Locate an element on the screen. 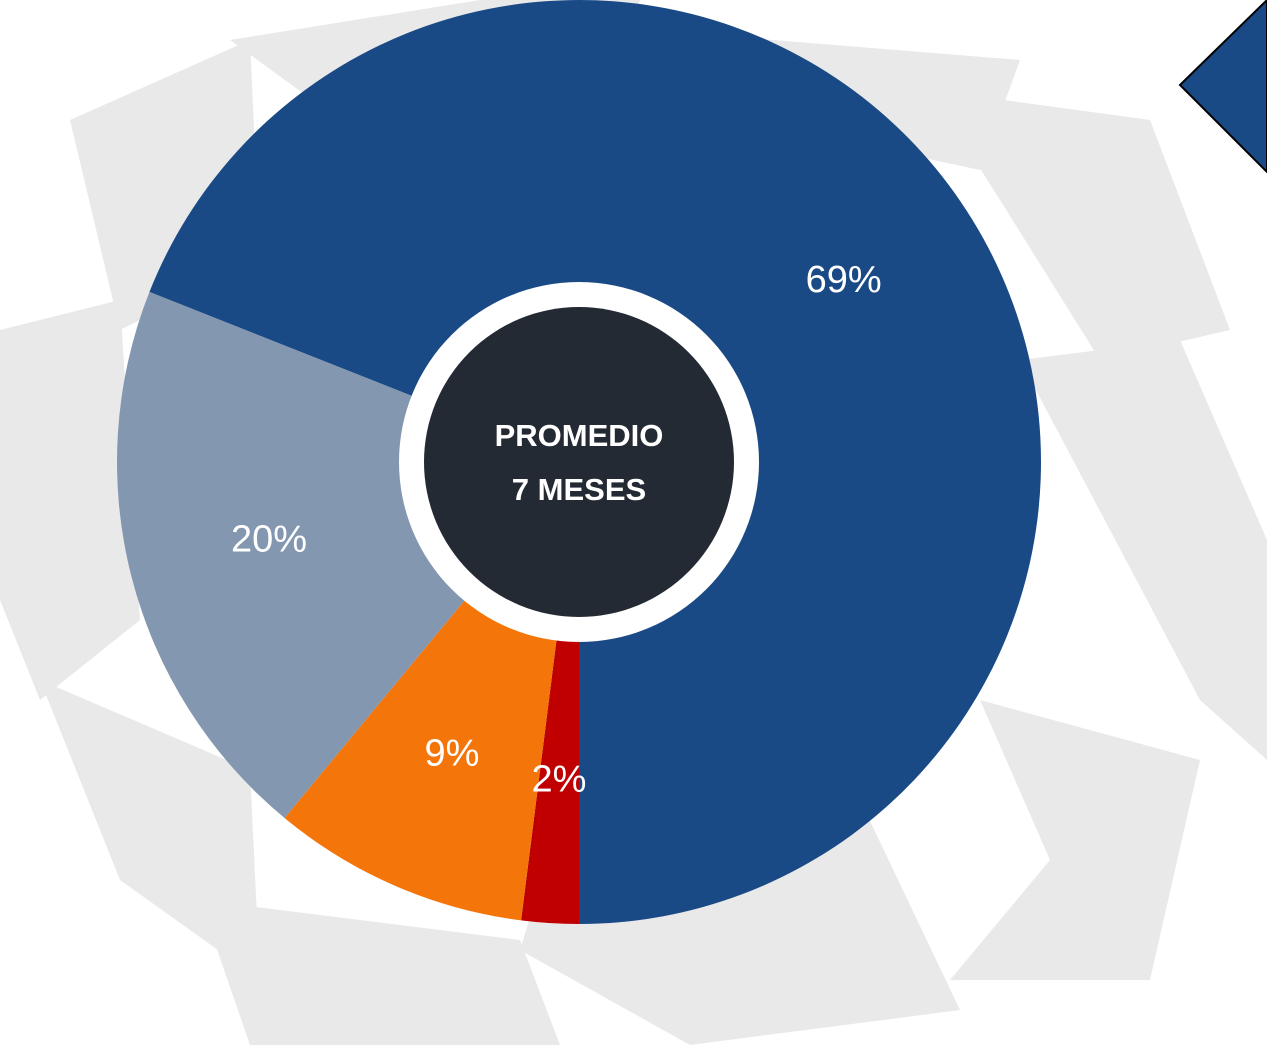 The width and height of the screenshot is (1267, 1045). center-label: 7 MESES is located at coordinates (579, 489).